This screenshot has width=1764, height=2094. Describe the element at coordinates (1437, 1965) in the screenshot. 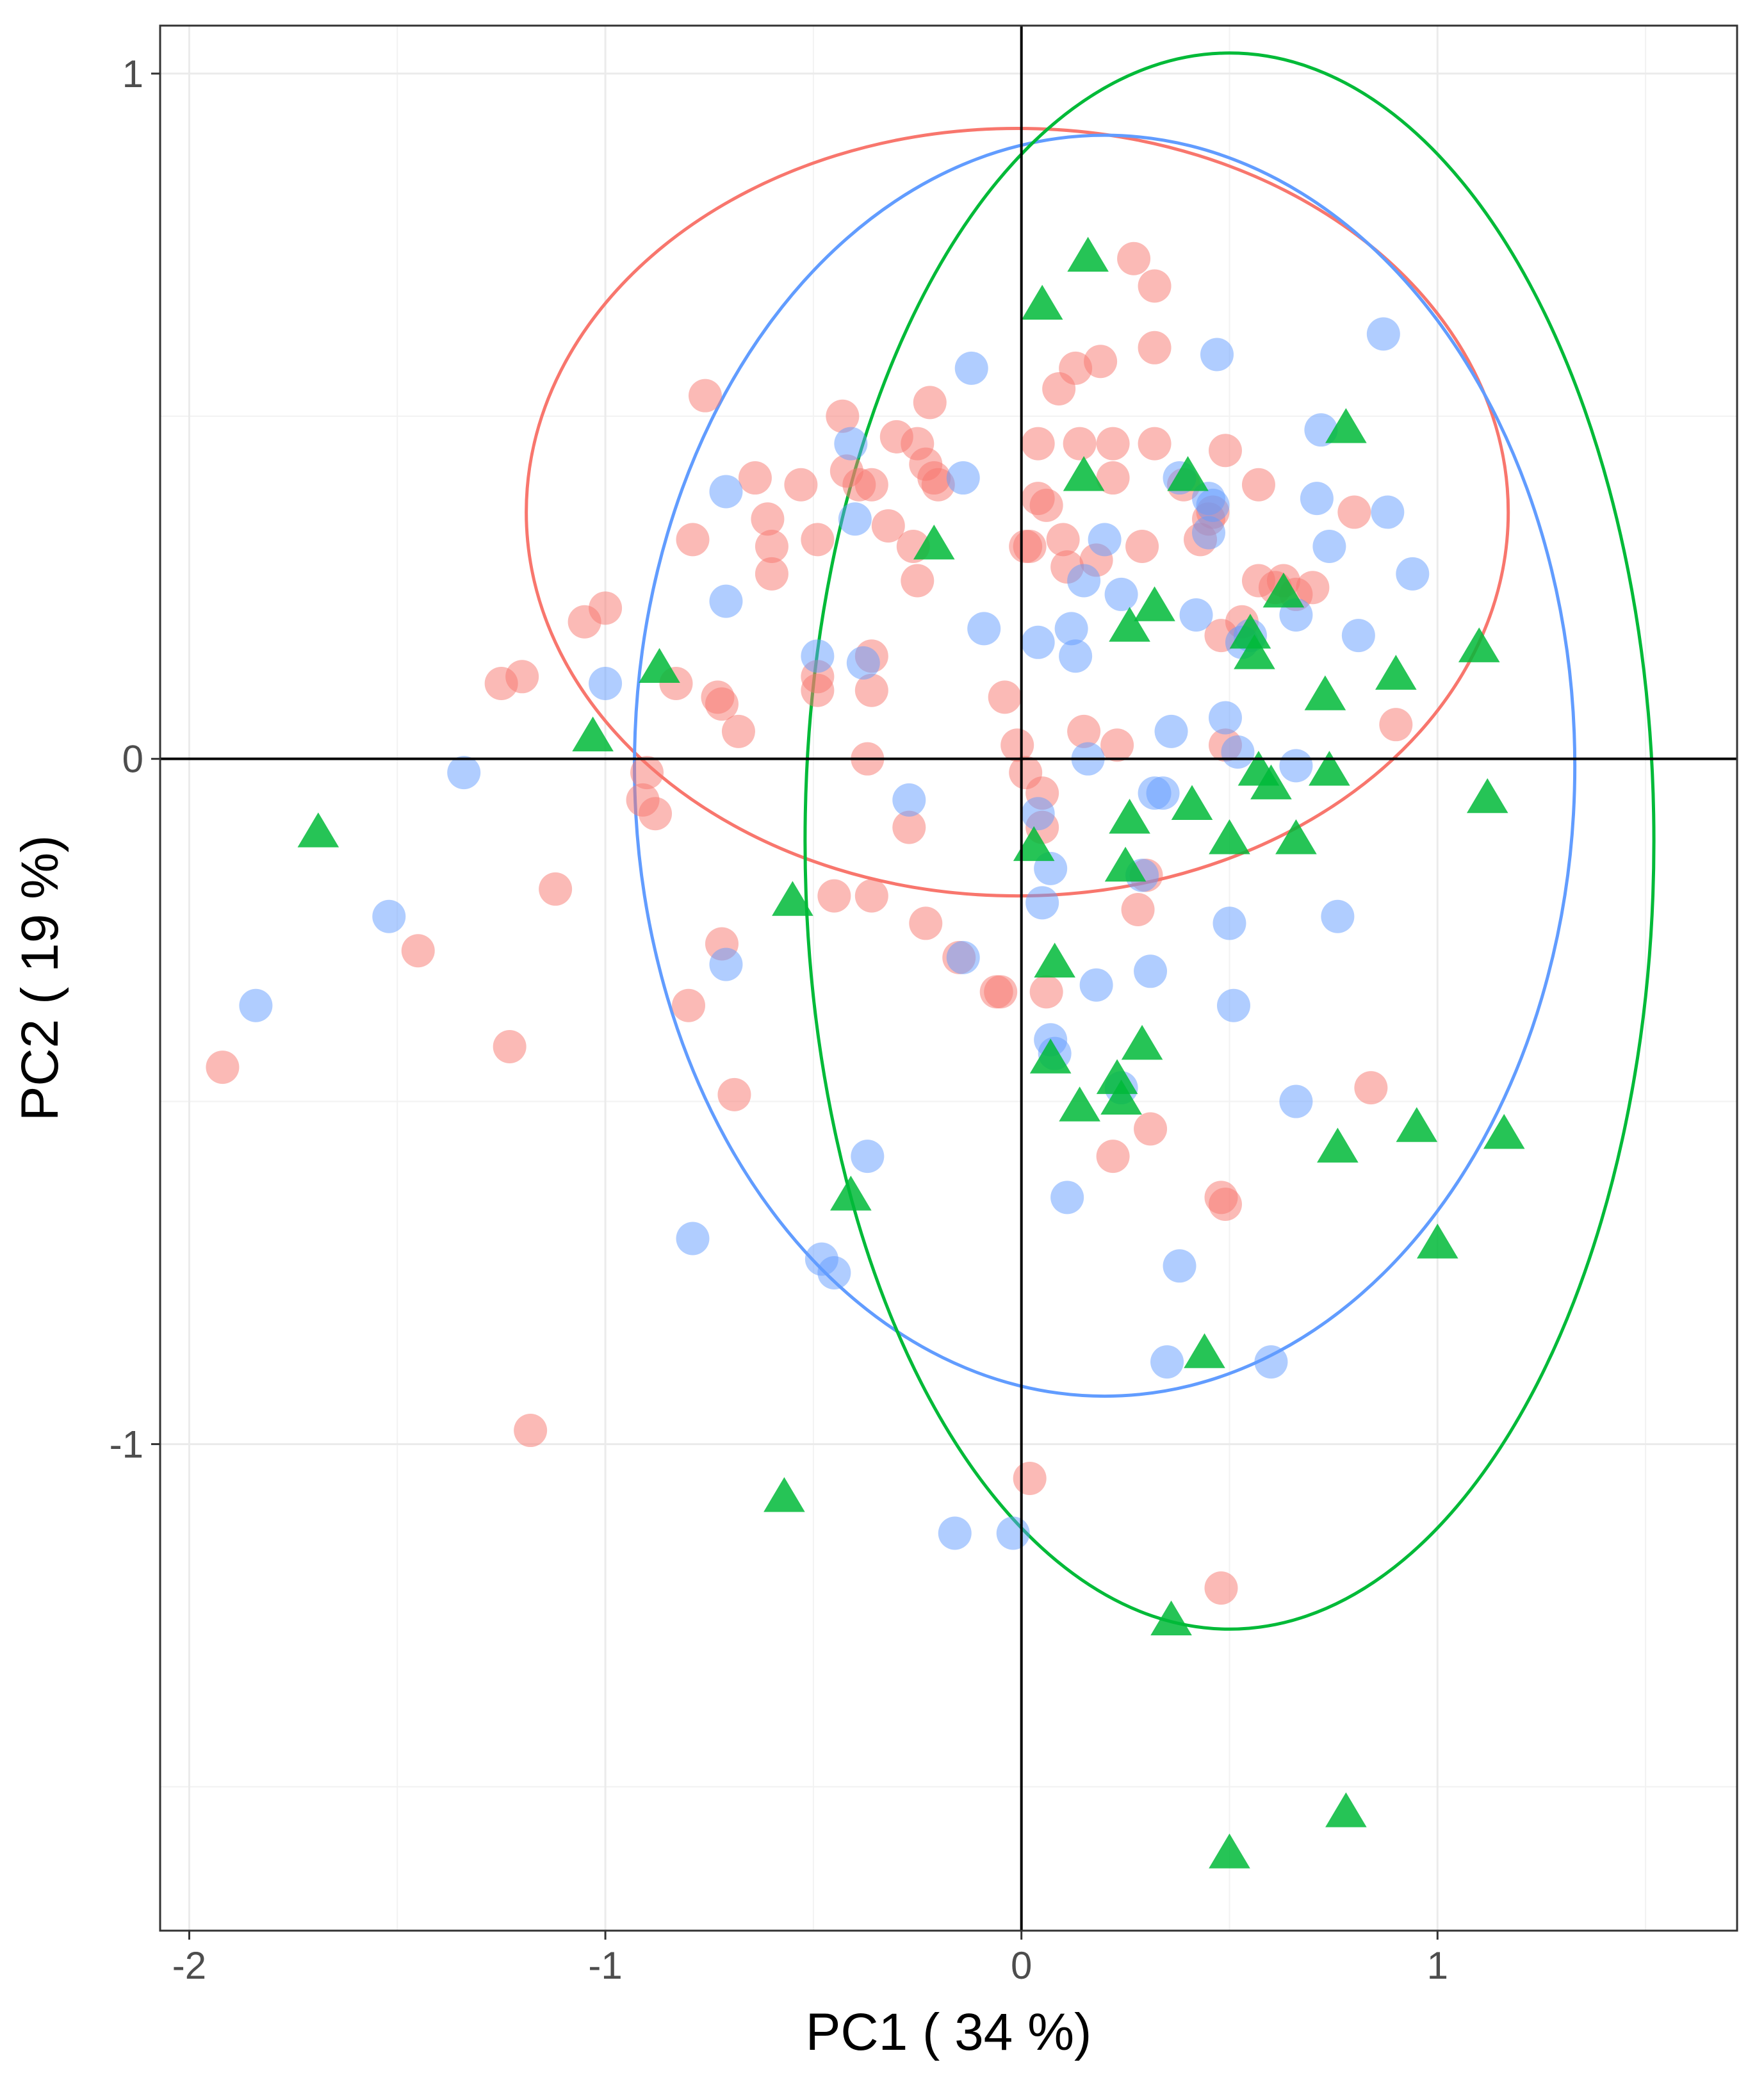

I see `x-tick-label: 1` at that location.